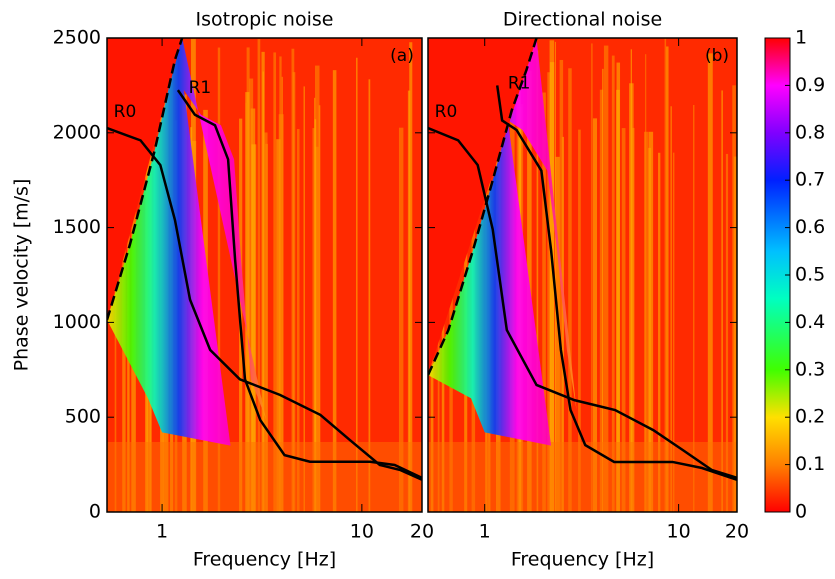 This screenshot has width=835, height=579. Describe the element at coordinates (801, 512) in the screenshot. I see `colorbar-tick-label: 0` at that location.